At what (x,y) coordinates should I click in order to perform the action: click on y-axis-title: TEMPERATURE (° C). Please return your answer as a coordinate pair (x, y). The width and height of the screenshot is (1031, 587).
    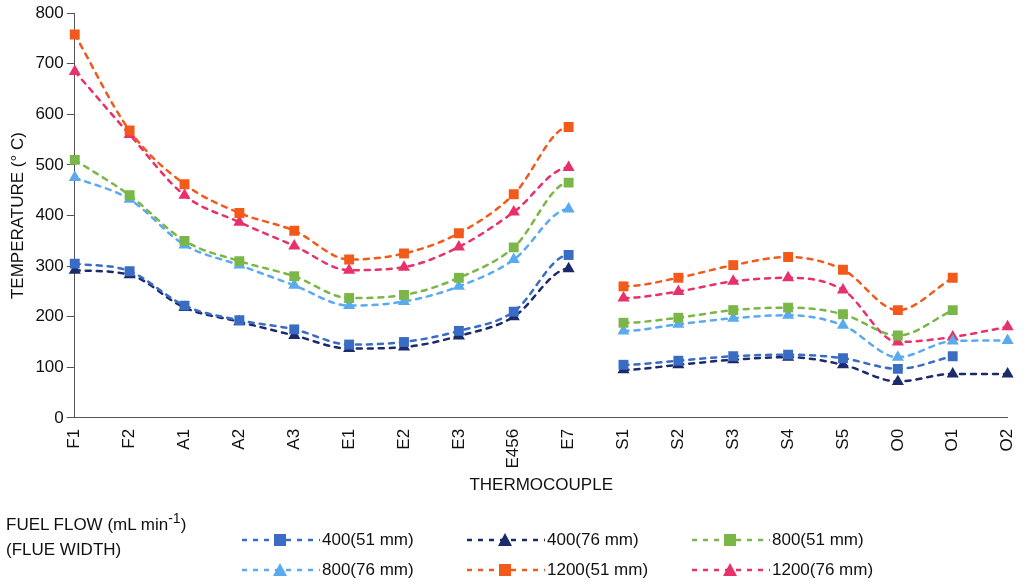
    Looking at the image, I should click on (17, 216).